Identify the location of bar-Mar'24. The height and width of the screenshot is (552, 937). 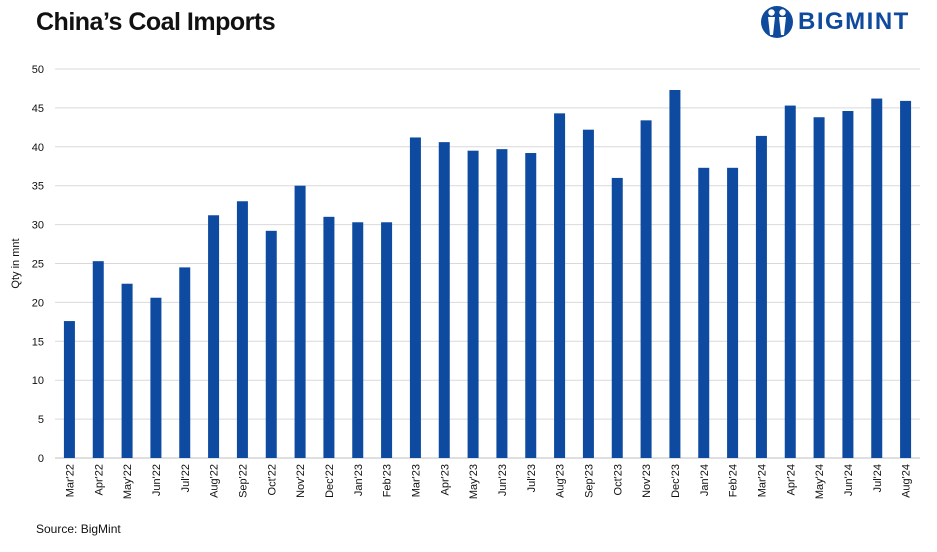
(761, 296).